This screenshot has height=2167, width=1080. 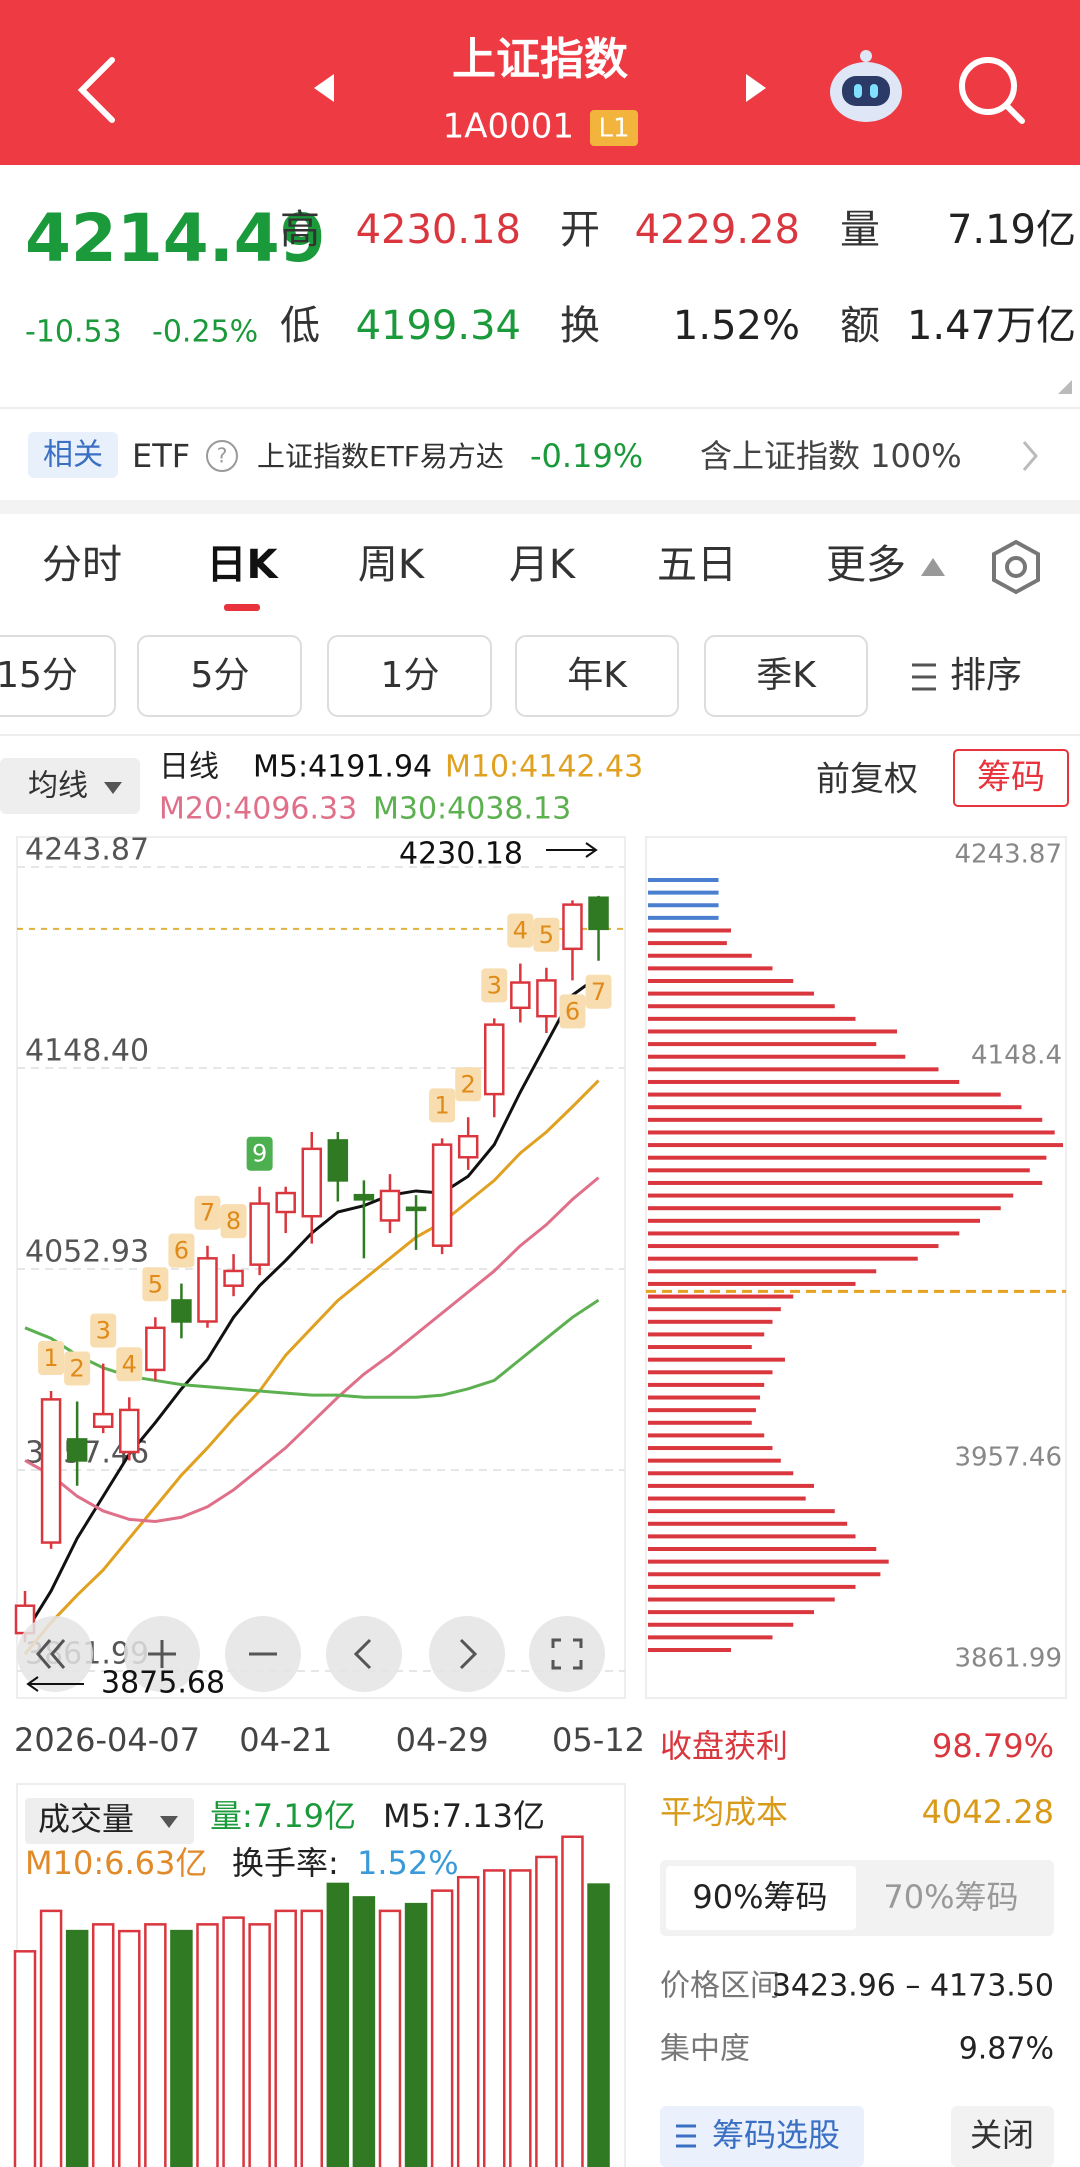 I want to click on x-tick-label: 04-29, so click(x=442, y=1740).